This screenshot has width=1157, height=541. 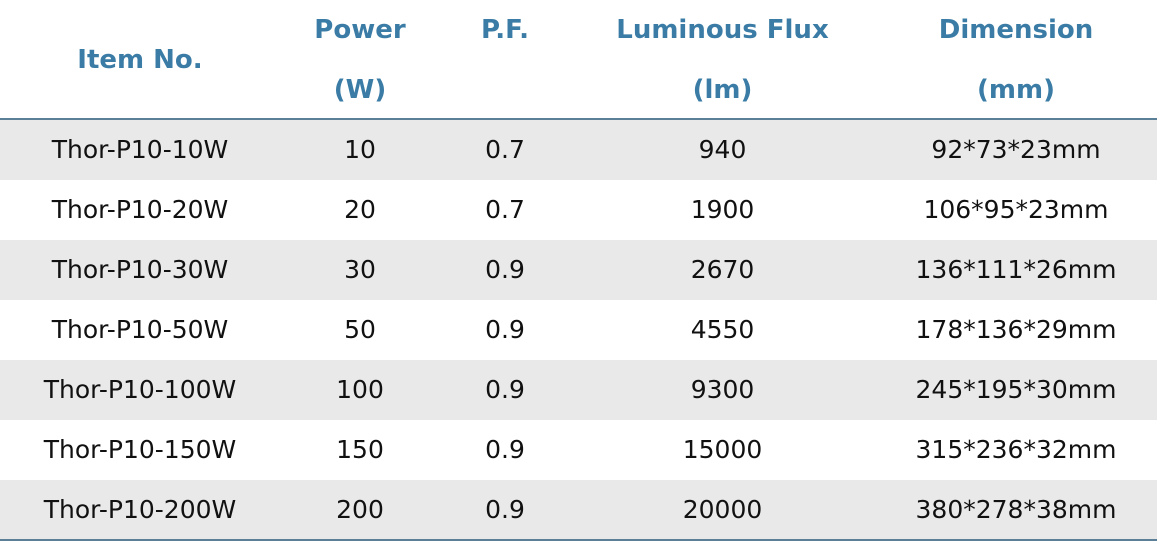 I want to click on header-text: (mm), so click(x=1016, y=90).